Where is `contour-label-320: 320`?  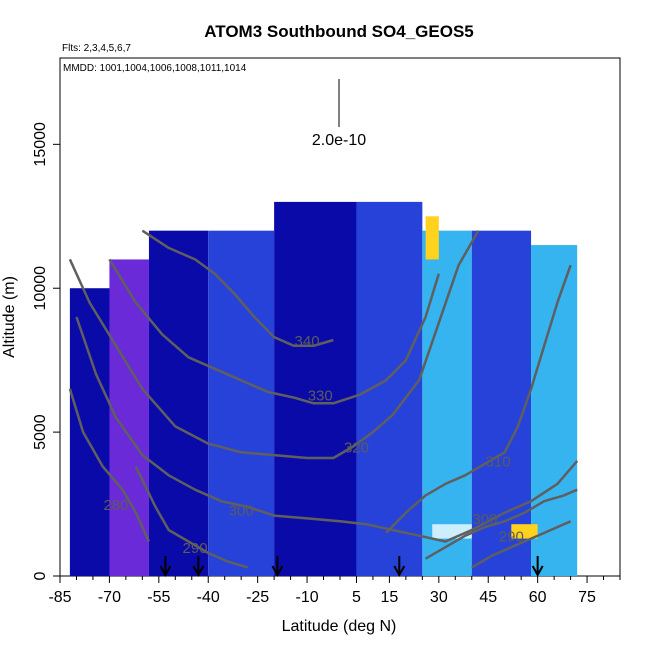
contour-label-320: 320 is located at coordinates (356, 447).